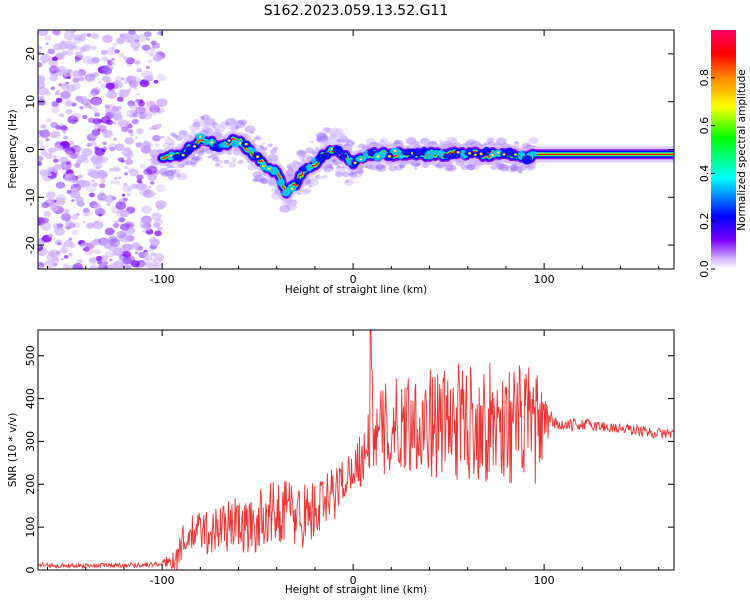  I want to click on spectrogram-y-tick-label: -10, so click(30, 197).